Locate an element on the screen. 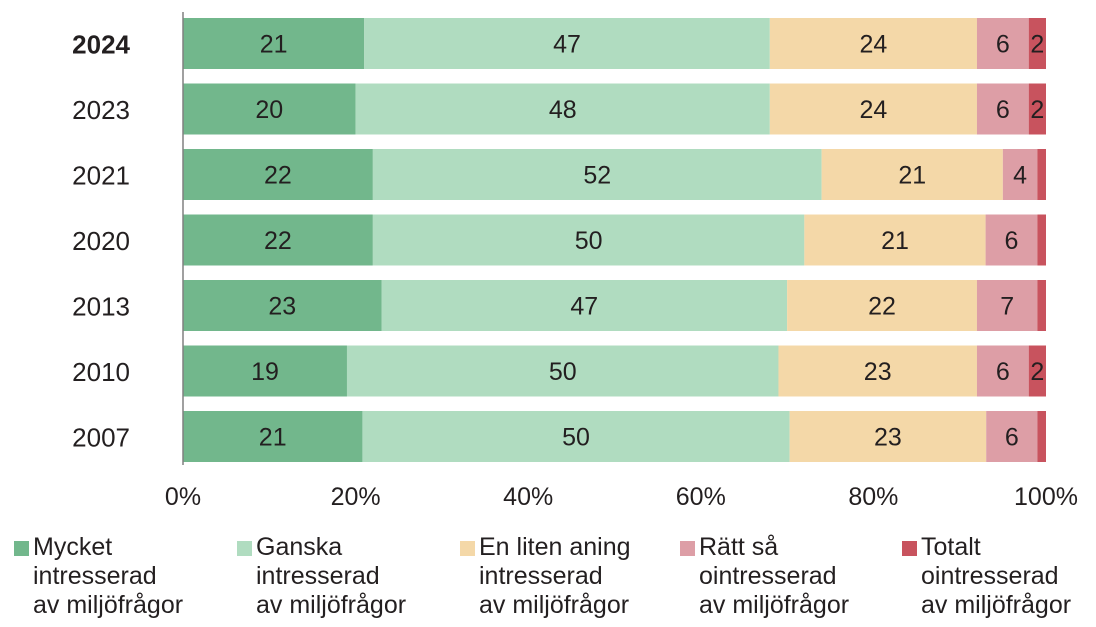  data-label-2013-s3: 7 is located at coordinates (1007, 307).